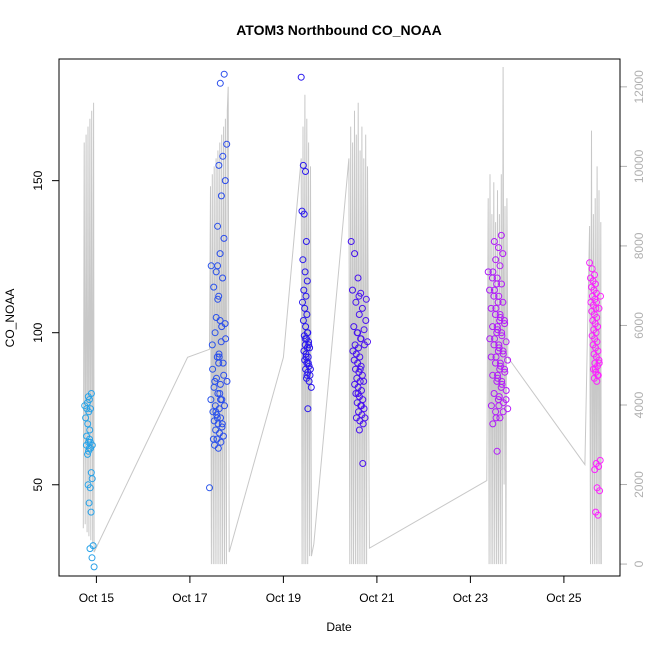 The width and height of the screenshot is (650, 650). What do you see at coordinates (190, 598) in the screenshot?
I see `x-tick-label: Oct 17` at bounding box center [190, 598].